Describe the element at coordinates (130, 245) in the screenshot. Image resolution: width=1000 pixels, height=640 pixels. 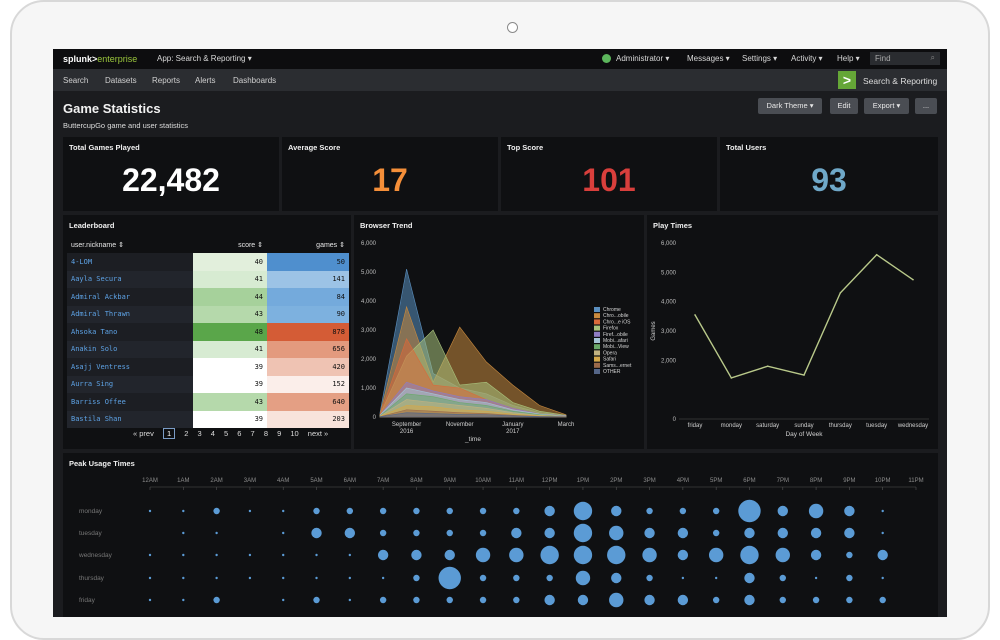
I see `column-header-nickname: user.nickname ⇕` at that location.